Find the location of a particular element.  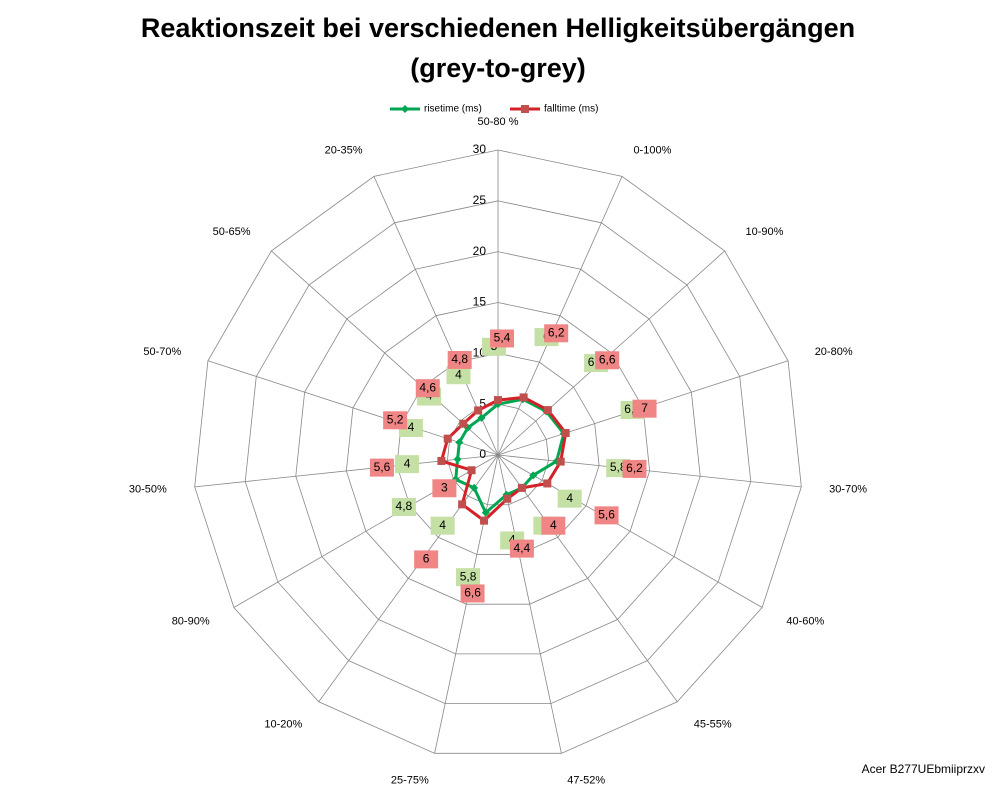

category-label: 0-100% is located at coordinates (652, 151).